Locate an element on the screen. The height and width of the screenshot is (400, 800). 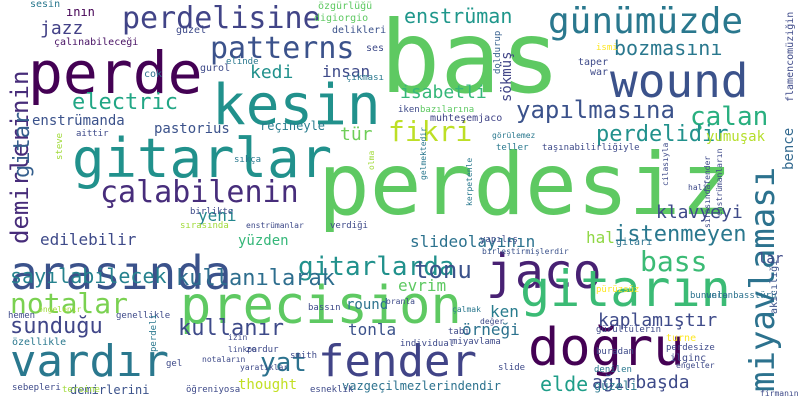
word-linkpa: linkpa is located at coordinates (242, 349).